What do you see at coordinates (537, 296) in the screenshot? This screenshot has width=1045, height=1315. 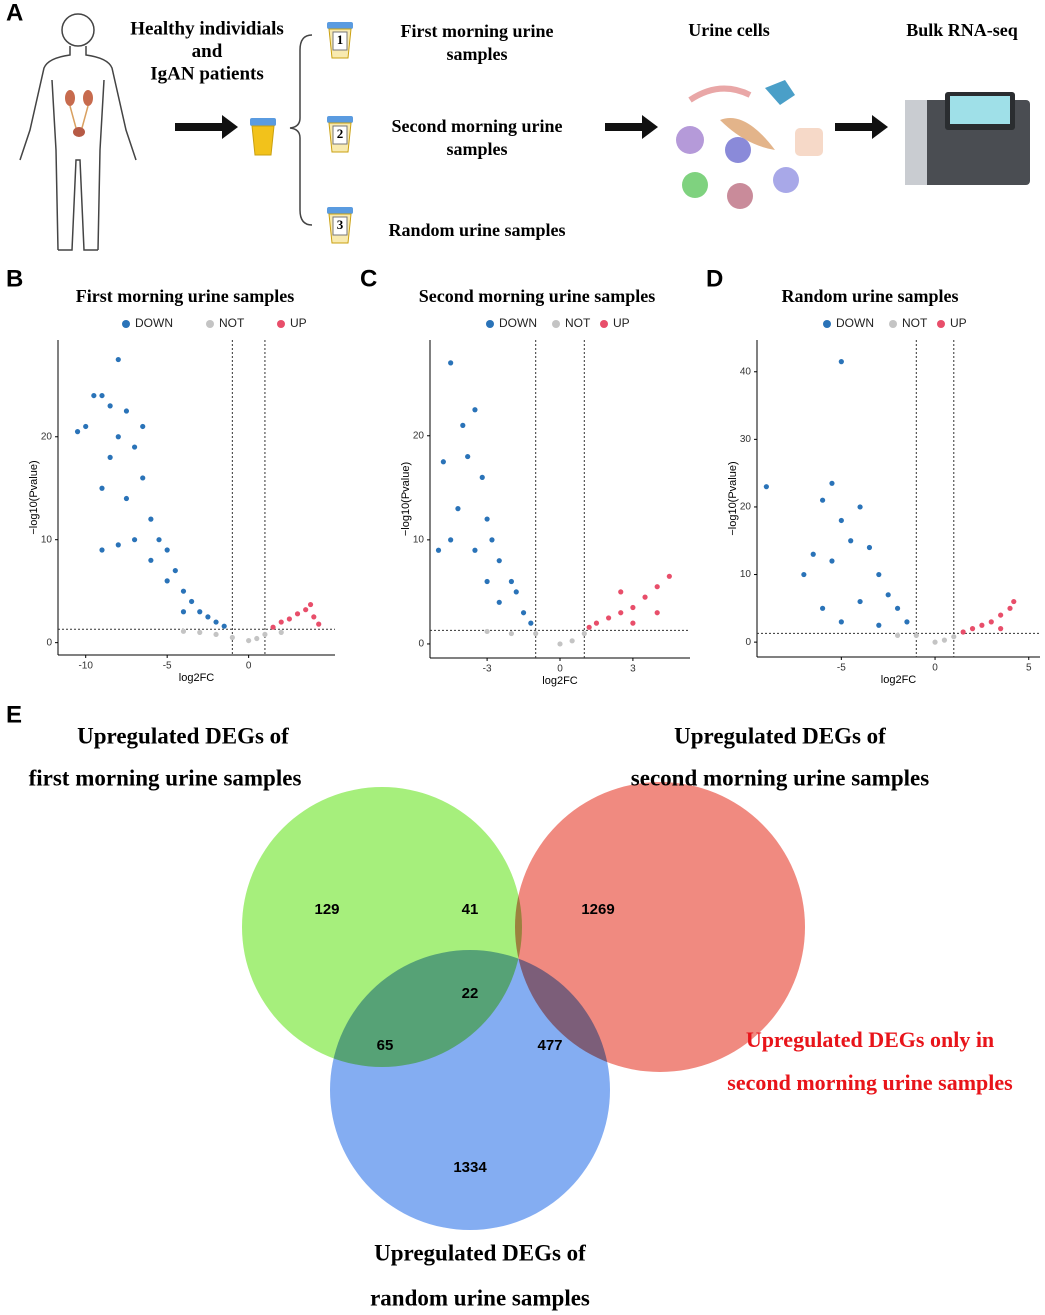 I see `chart-title: Second morning urine samples` at bounding box center [537, 296].